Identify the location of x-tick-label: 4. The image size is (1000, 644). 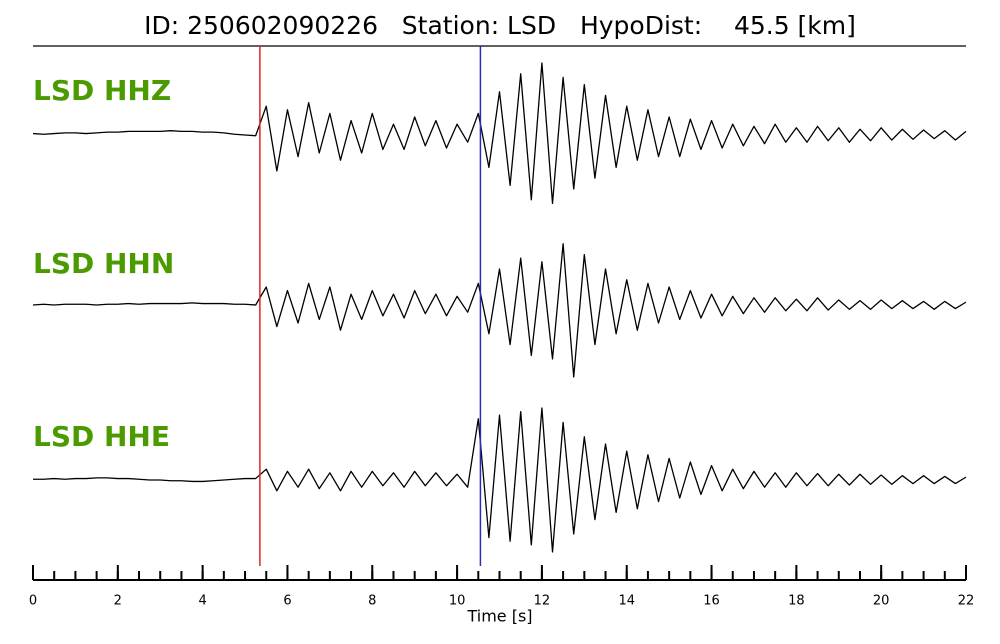
(202, 601).